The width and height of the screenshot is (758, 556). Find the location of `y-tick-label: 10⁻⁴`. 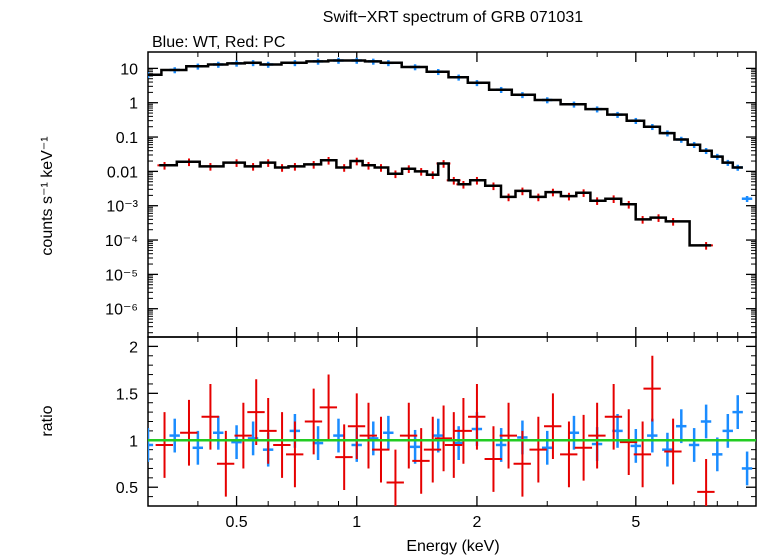

y-tick-label: 10⁻⁴ is located at coordinates (121, 241).